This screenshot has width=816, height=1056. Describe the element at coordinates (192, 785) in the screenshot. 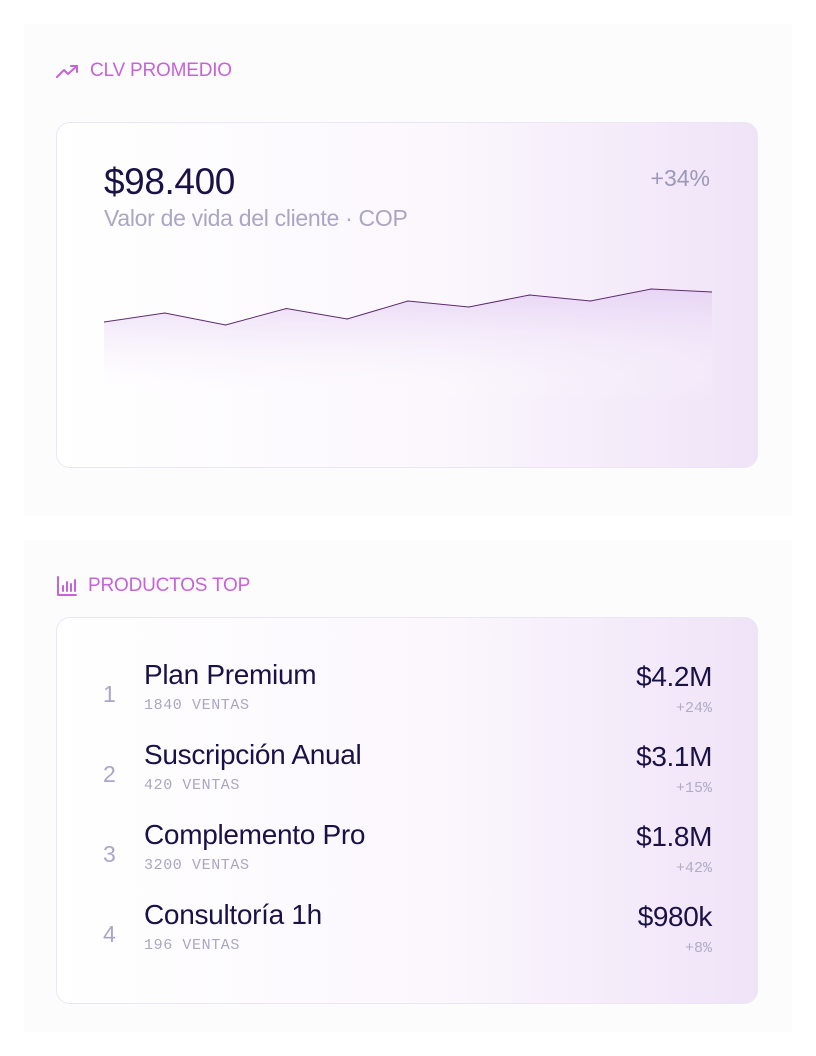

I see `product-units: 420 VENTAS` at that location.